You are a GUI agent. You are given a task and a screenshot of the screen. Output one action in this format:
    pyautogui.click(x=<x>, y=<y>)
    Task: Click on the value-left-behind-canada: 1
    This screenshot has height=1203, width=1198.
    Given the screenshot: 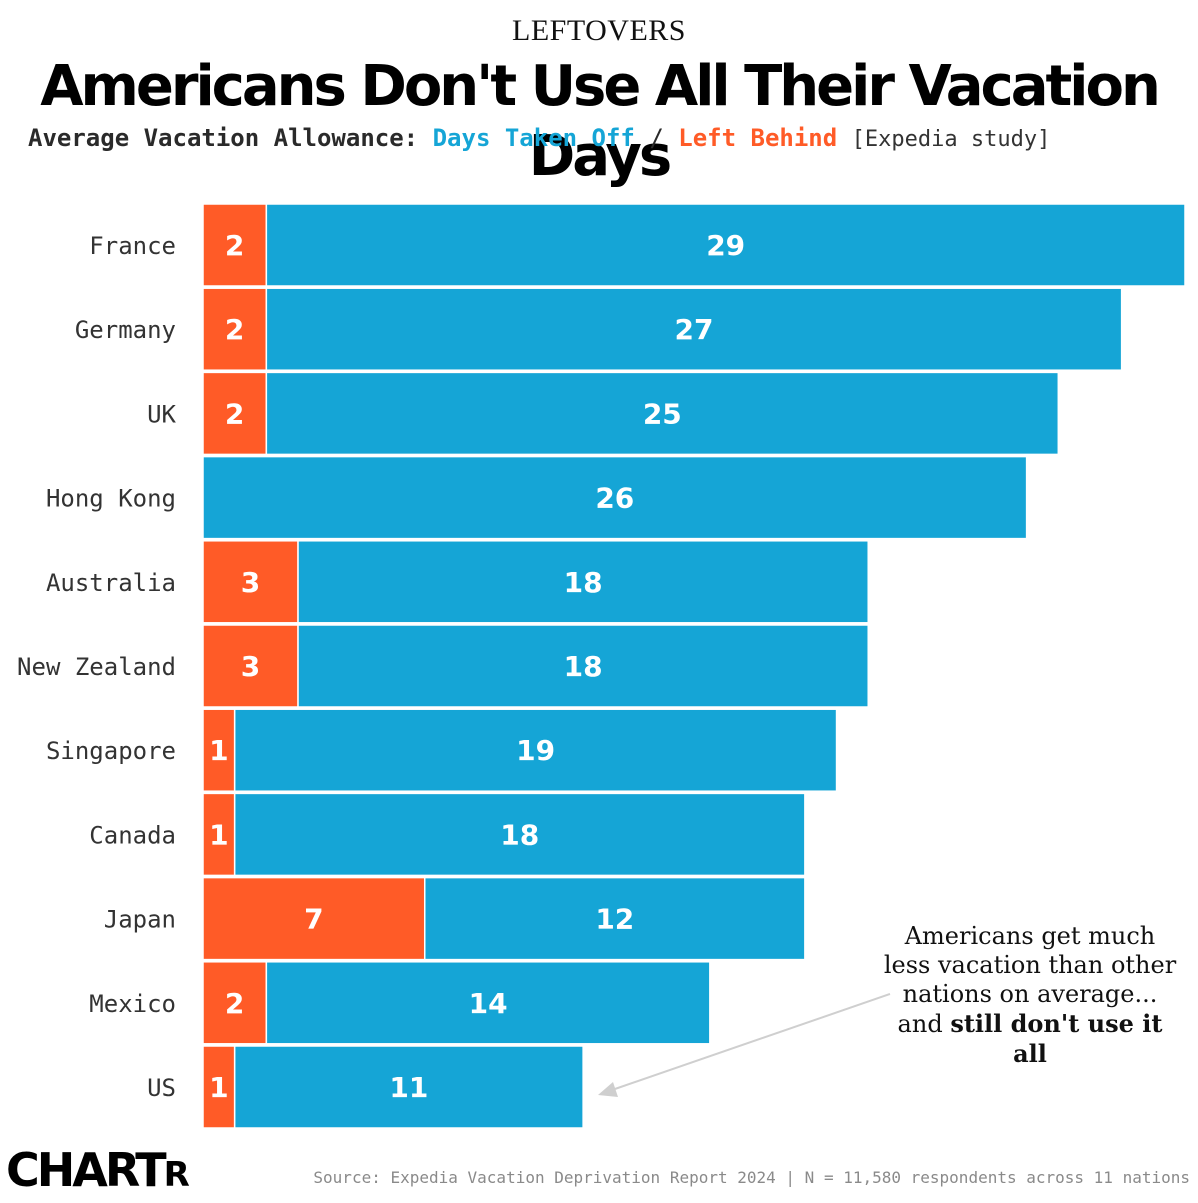 What is the action you would take?
    pyautogui.click(x=218, y=834)
    